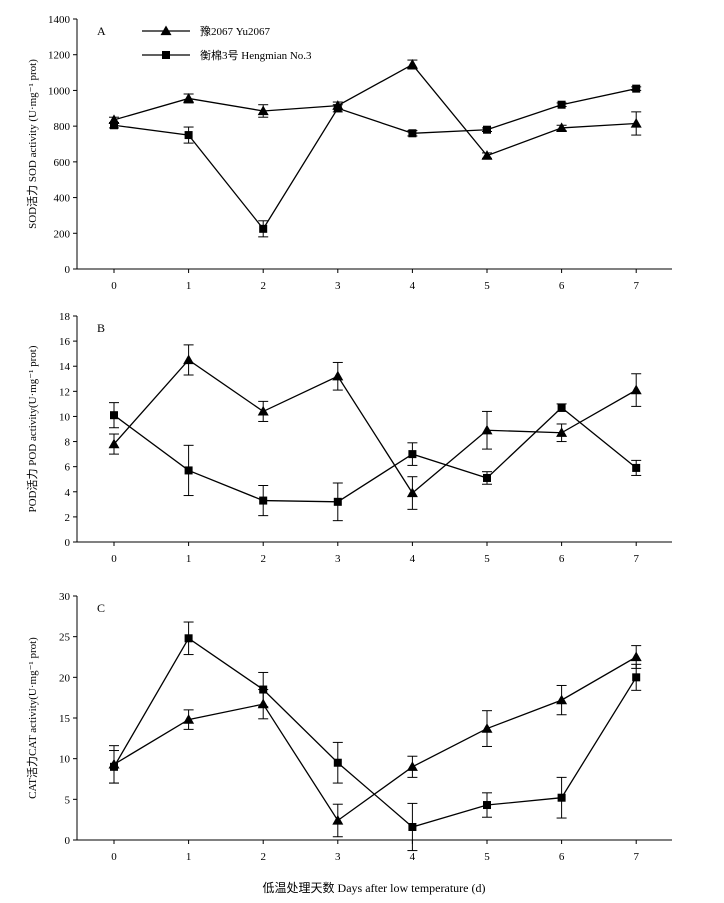  What do you see at coordinates (59, 20) in the screenshot?
I see `y-tick-label: 1400` at bounding box center [59, 20].